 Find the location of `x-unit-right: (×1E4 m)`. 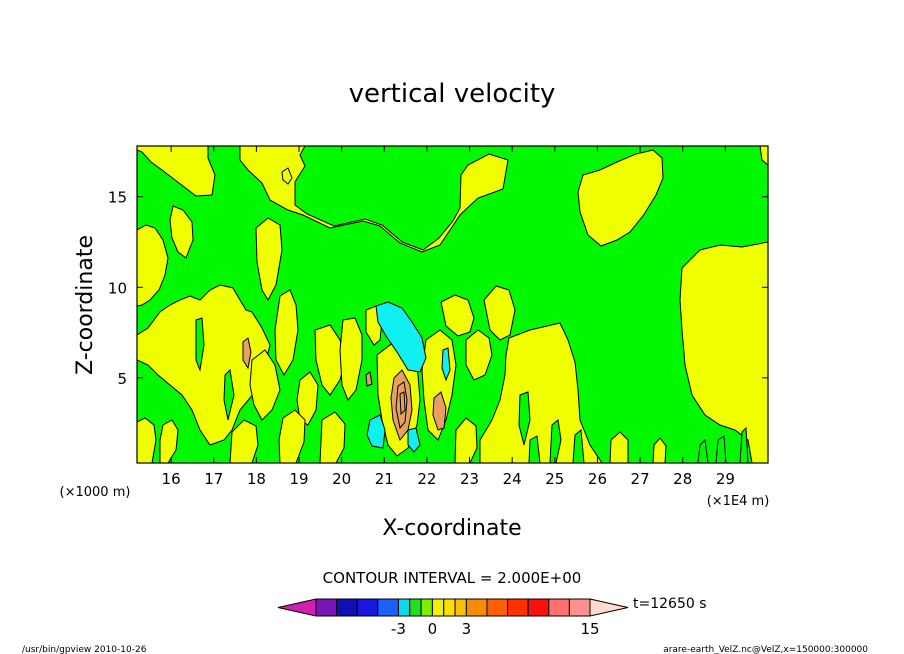

x-unit-right: (×1E4 m) is located at coordinates (738, 501).